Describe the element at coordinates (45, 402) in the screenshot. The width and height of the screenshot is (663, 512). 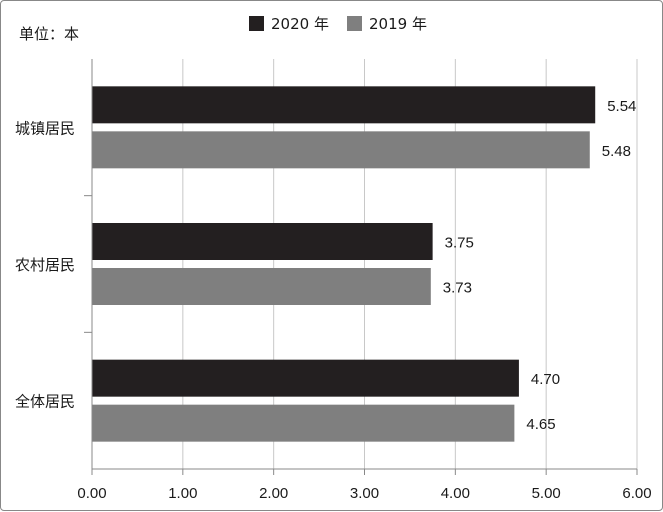
I see `category-label: 全体居民` at that location.